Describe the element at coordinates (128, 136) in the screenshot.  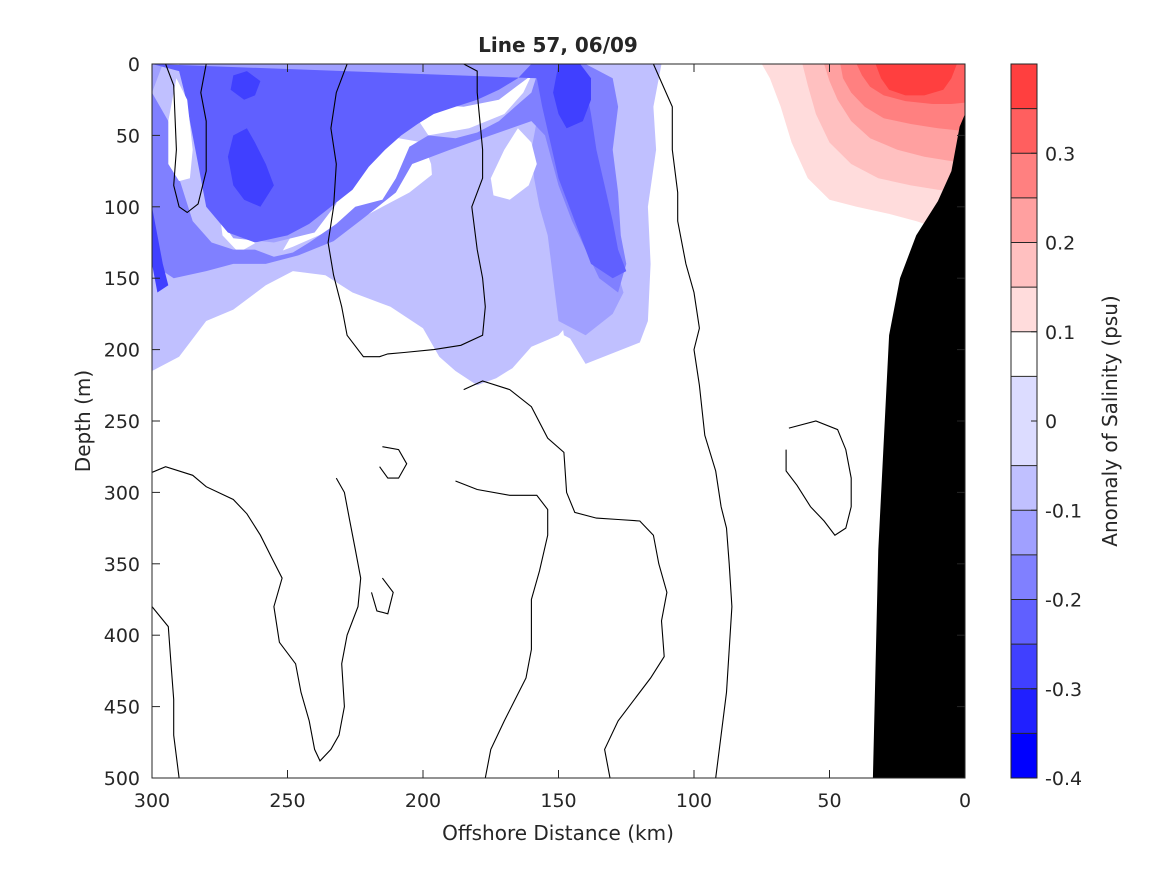
I see `y-tick-label-1: 50` at that location.